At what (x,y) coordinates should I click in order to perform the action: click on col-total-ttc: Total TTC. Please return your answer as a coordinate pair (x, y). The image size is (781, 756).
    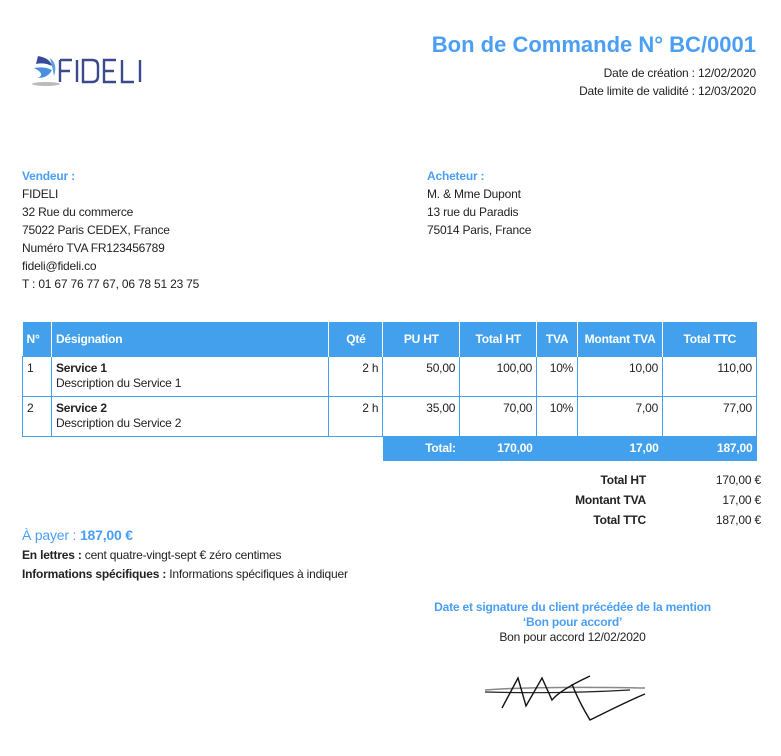
    Looking at the image, I should click on (709, 339).